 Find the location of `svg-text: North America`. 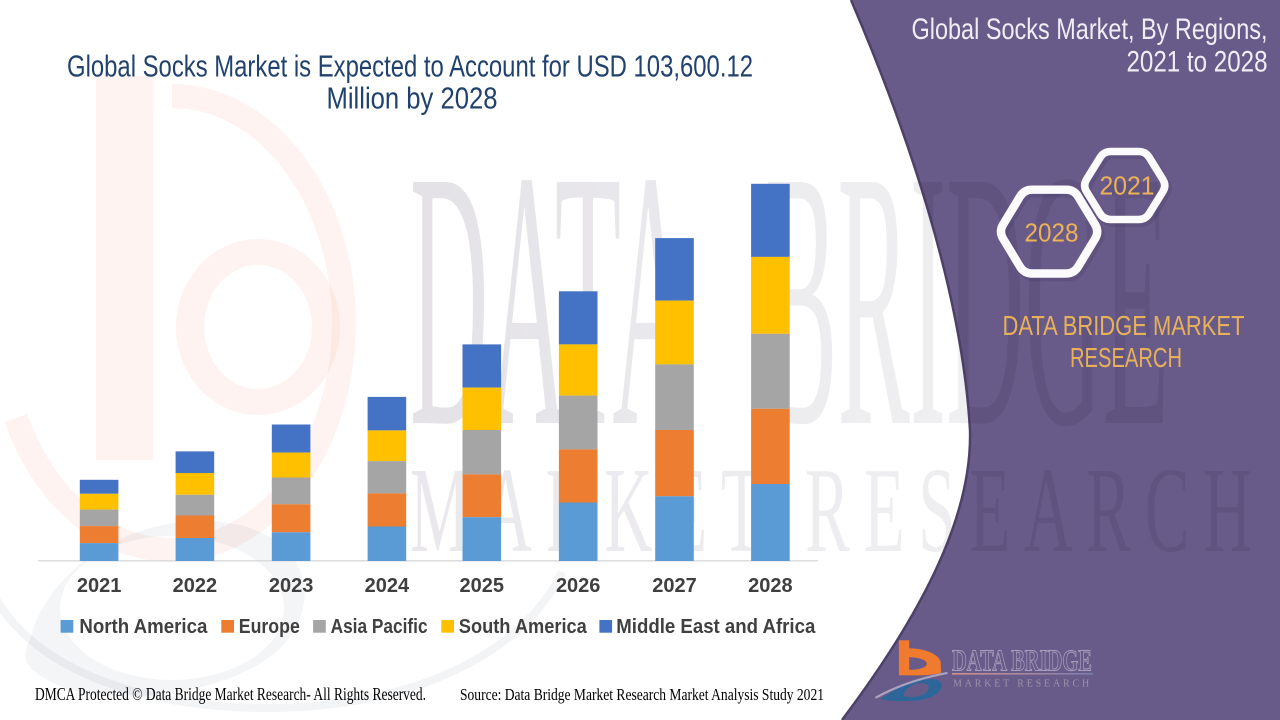

svg-text: North America is located at coordinates (143, 627).